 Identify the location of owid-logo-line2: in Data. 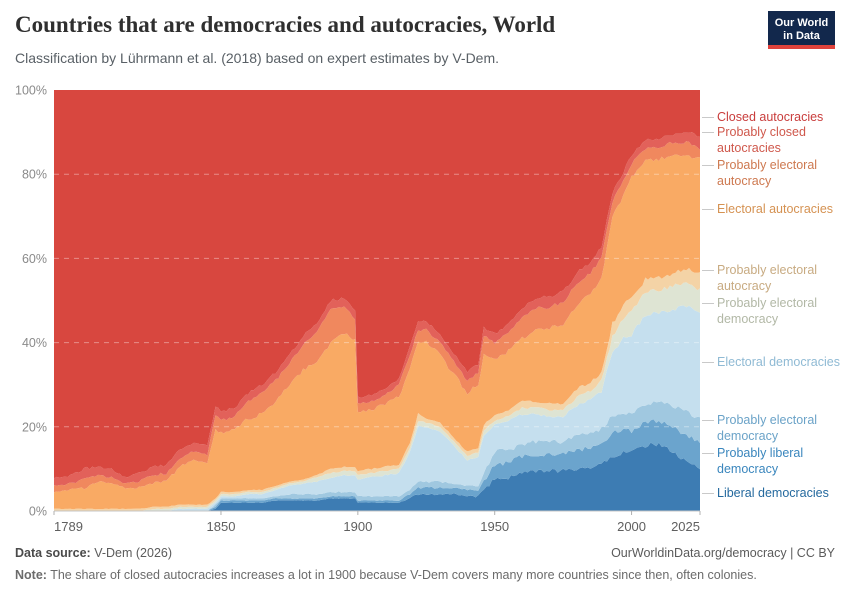
(801, 36).